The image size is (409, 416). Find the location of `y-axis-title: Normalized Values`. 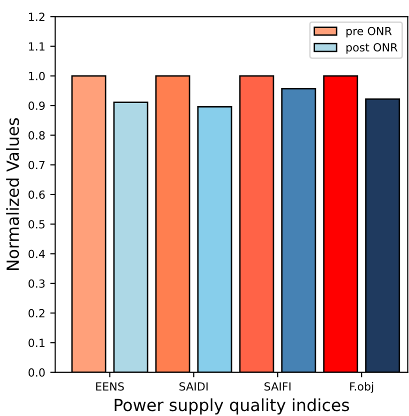

y-axis-title: Normalized Values is located at coordinates (13, 194).